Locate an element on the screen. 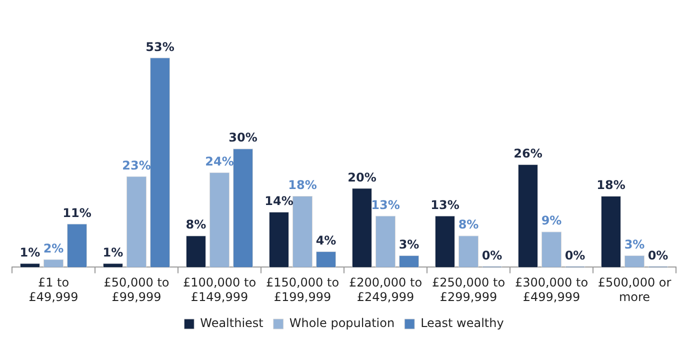  data-label: 9% is located at coordinates (551, 221).